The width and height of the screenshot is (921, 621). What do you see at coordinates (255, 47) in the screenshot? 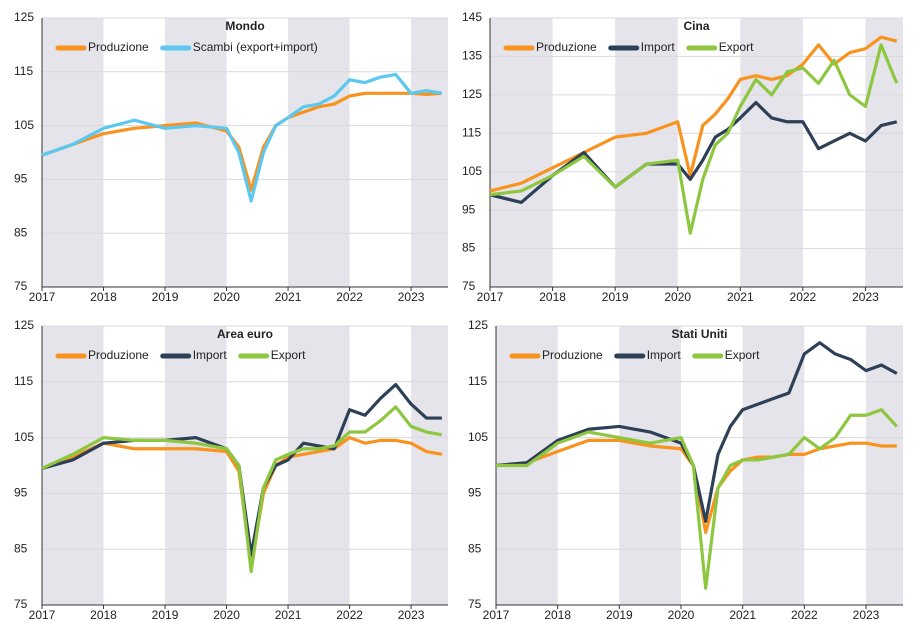
I see `legend-label: Scambi (export+import)` at bounding box center [255, 47].